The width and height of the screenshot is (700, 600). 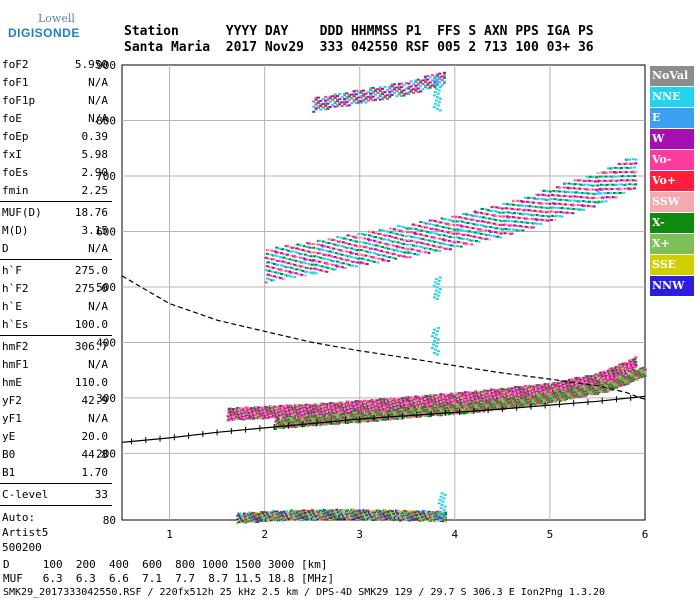 What do you see at coordinates (55, 472) in the screenshot?
I see `param-row: B1 1.70` at bounding box center [55, 472].